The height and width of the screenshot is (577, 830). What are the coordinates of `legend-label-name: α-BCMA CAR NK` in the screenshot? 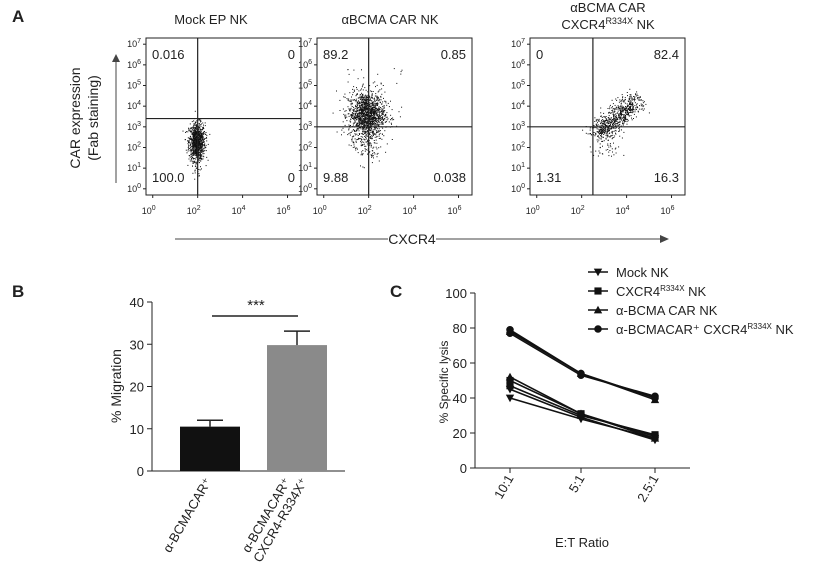 It's located at (667, 310).